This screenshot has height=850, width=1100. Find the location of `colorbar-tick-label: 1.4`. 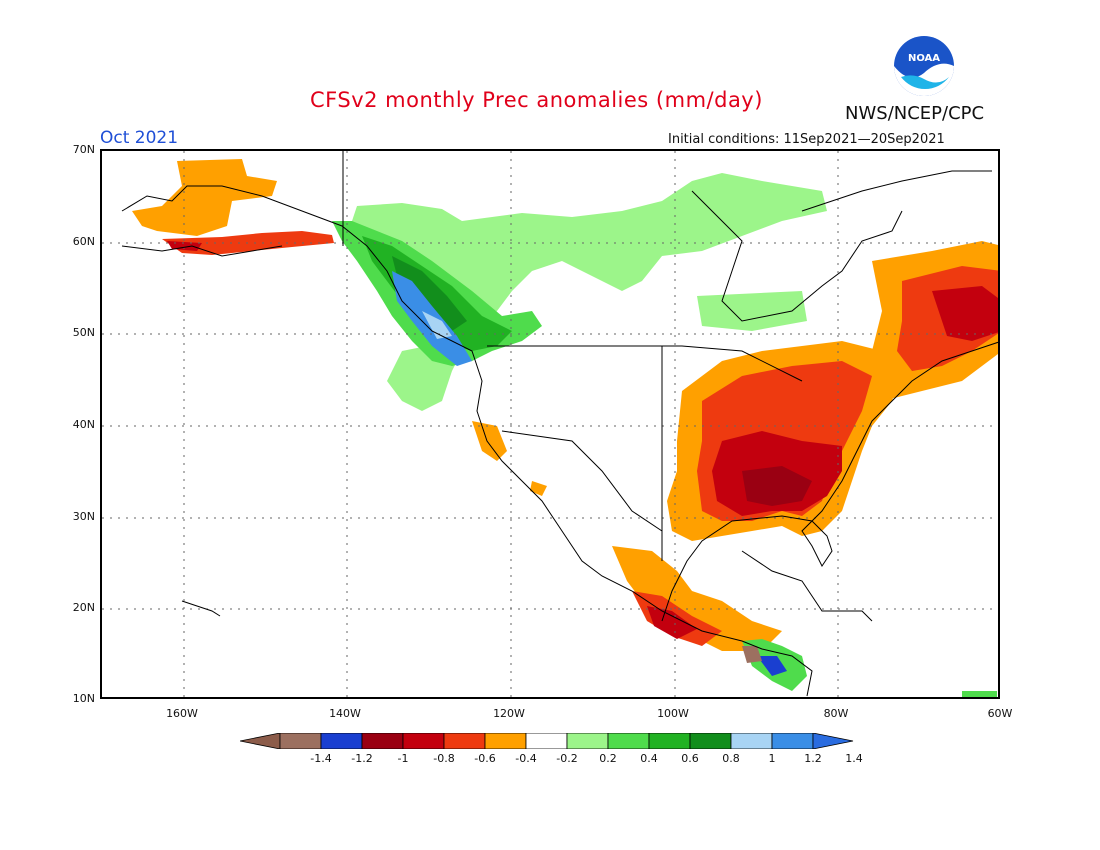

colorbar-tick-label: 1.4 is located at coordinates (854, 758).